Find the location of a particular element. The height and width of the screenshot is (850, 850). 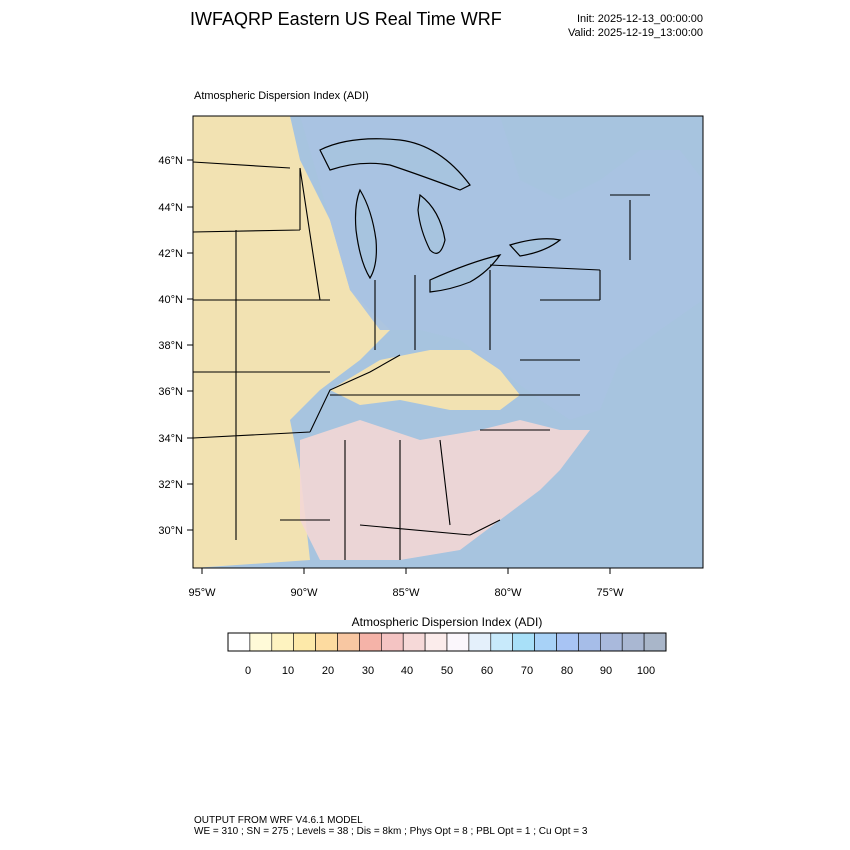

latitude-axis: 46°N 44°N 42°N 40°N 38°N 36°N 34°N 32°N is located at coordinates (175, 346).